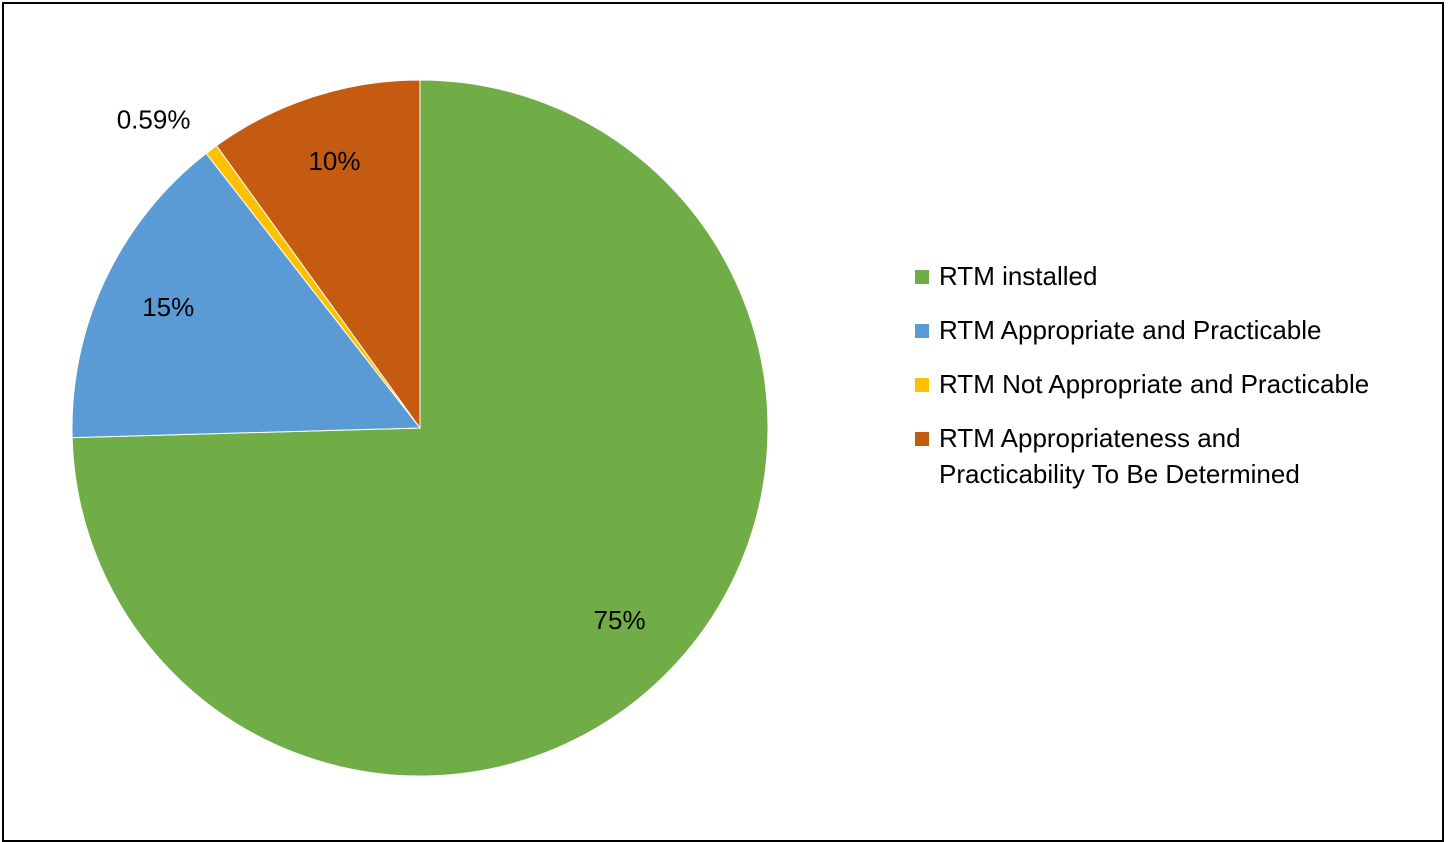 This screenshot has height=842, width=1450. I want to click on legend-item: RTM Not Appropriate and Practicable, so click(1145, 384).